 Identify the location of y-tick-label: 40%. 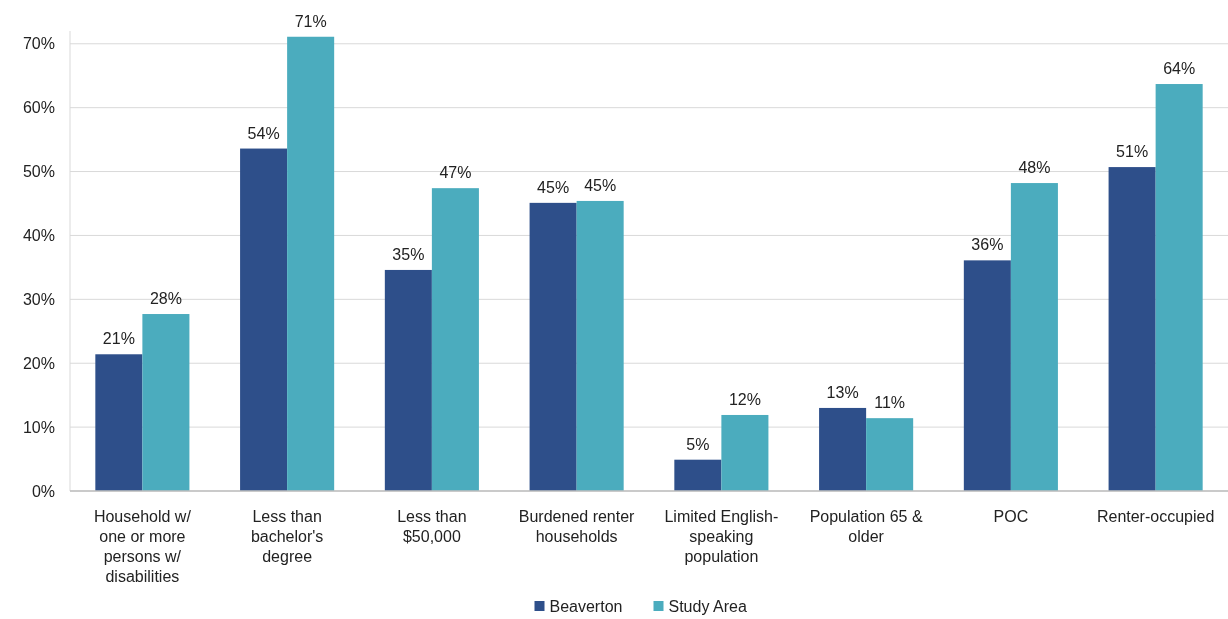
(38, 236).